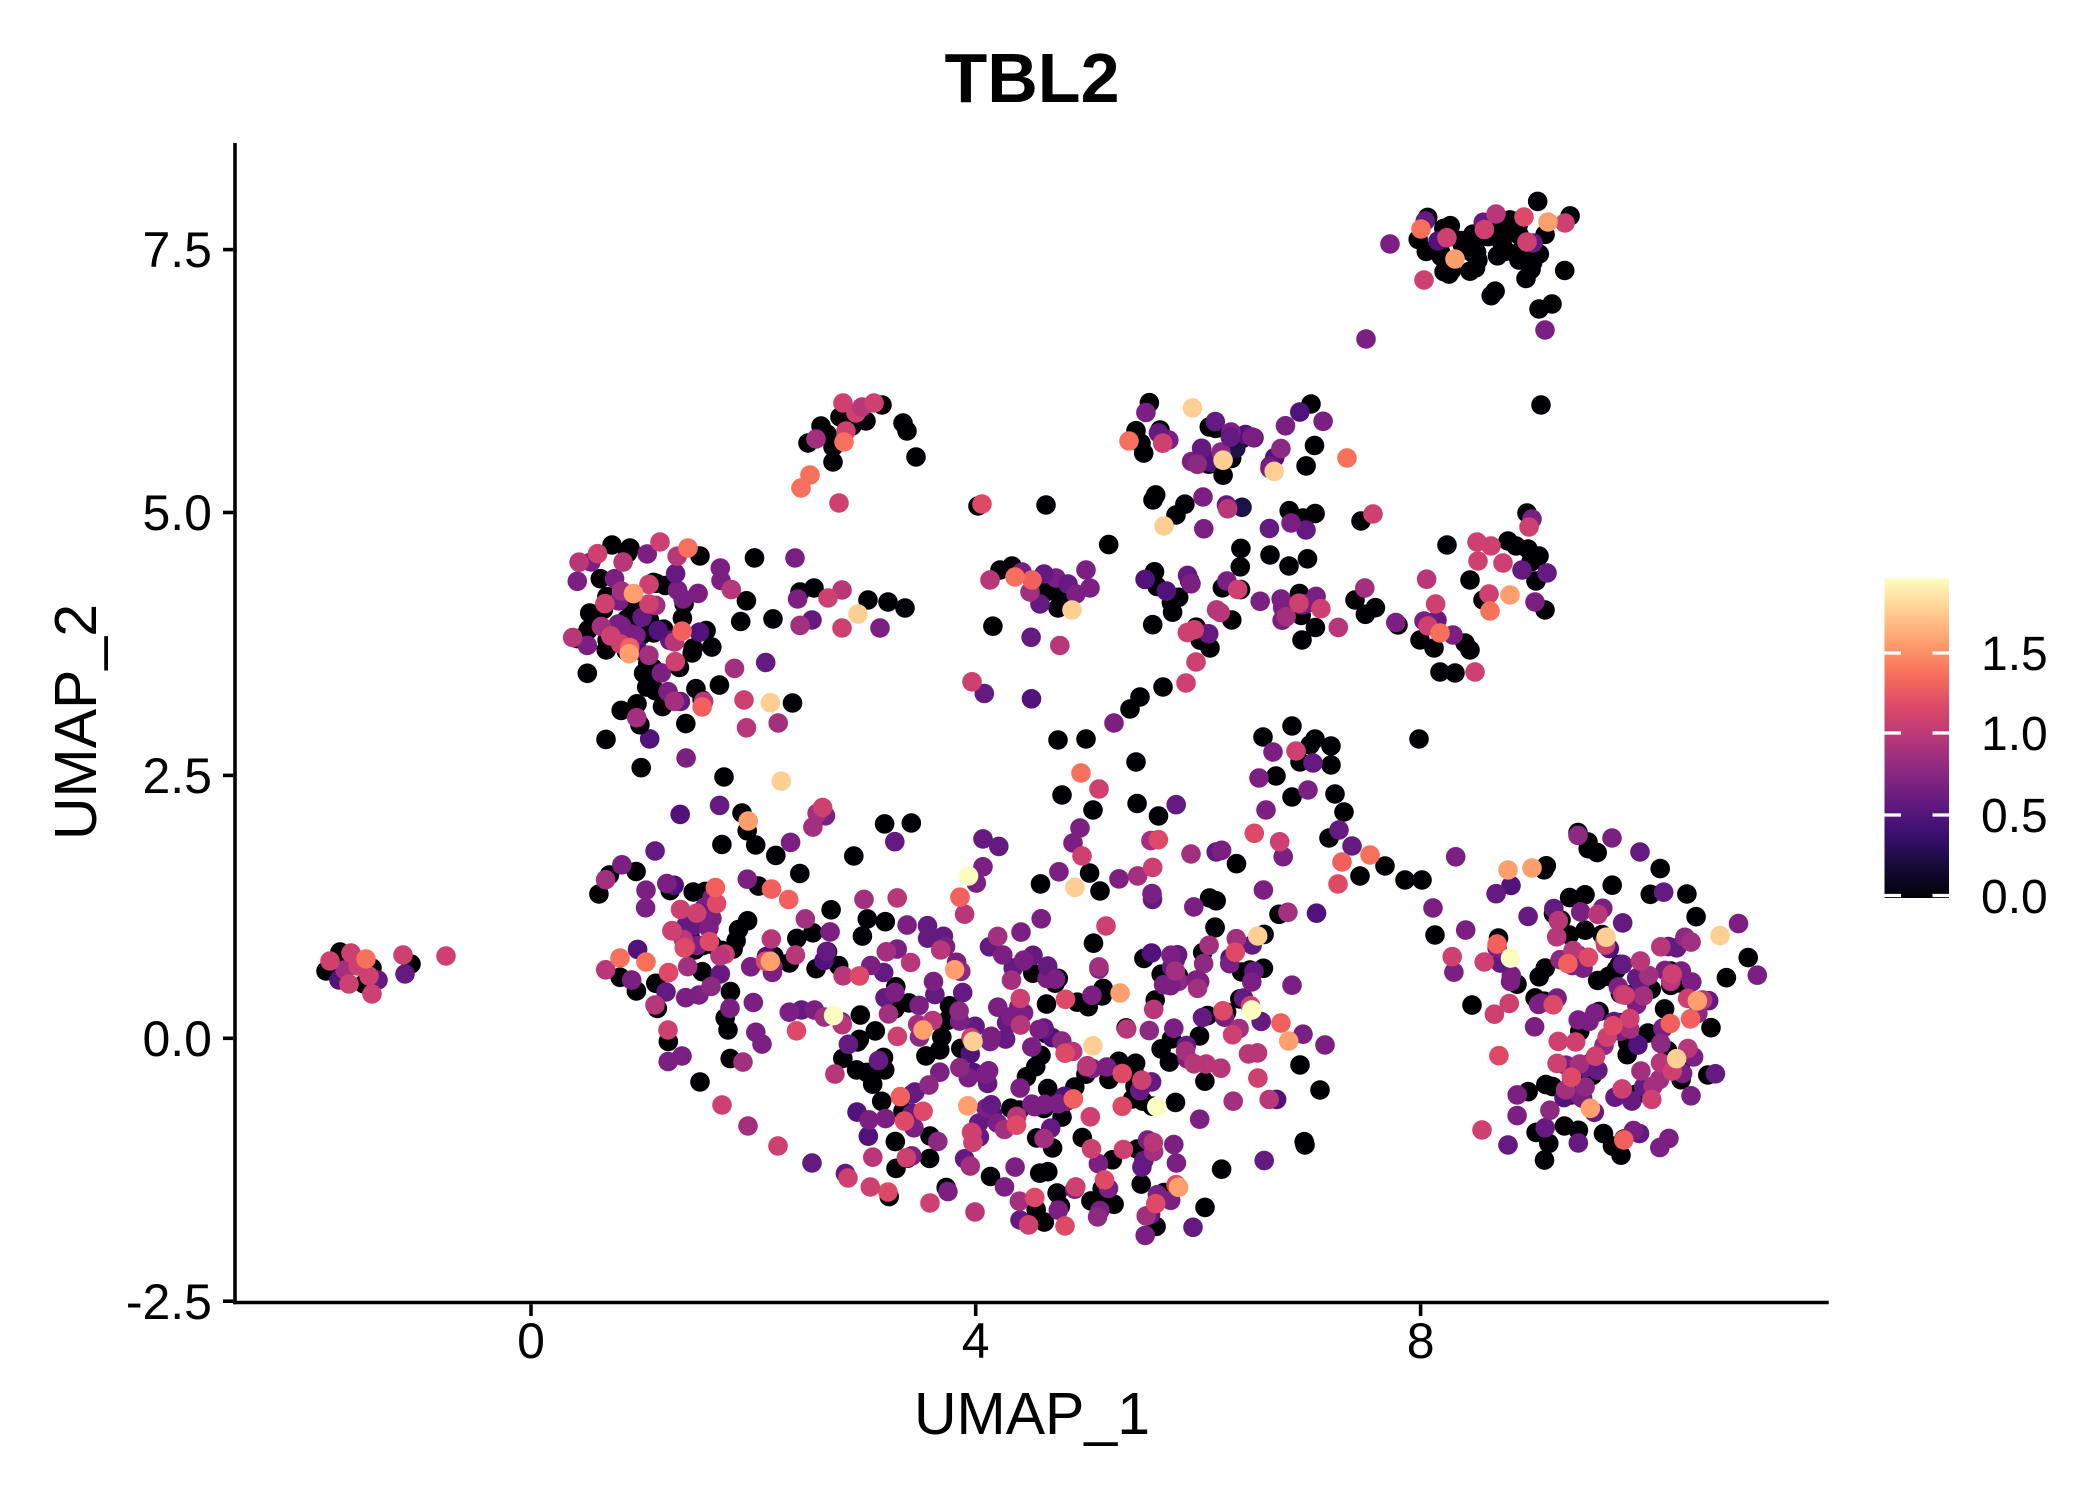 This screenshot has height=1500, width=2100. What do you see at coordinates (1032, 1414) in the screenshot?
I see `svg-text: UMAP_1` at bounding box center [1032, 1414].